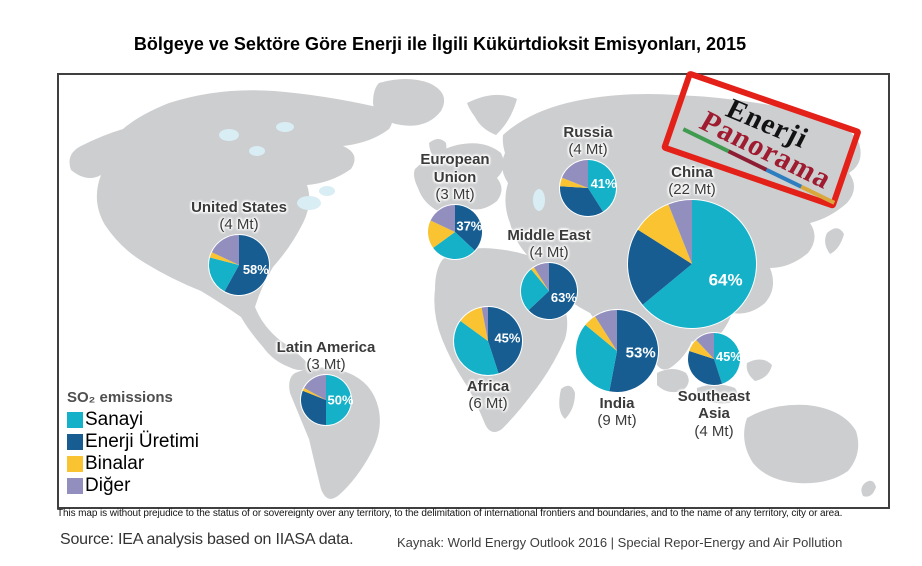  I want to click on pie-pct-label-european-union: 37%, so click(469, 225).